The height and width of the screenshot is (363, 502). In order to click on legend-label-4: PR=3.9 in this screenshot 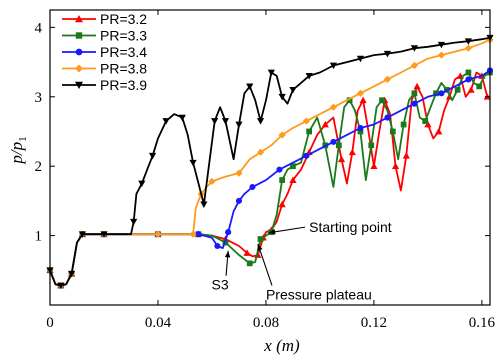, I will do `click(123, 85)`.